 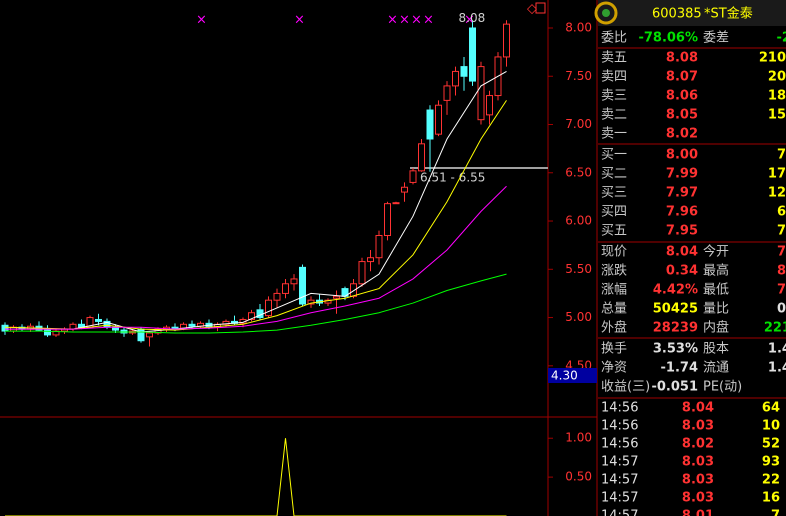 I want to click on signal-marks: × × × × × × ×, so click(x=335, y=20).